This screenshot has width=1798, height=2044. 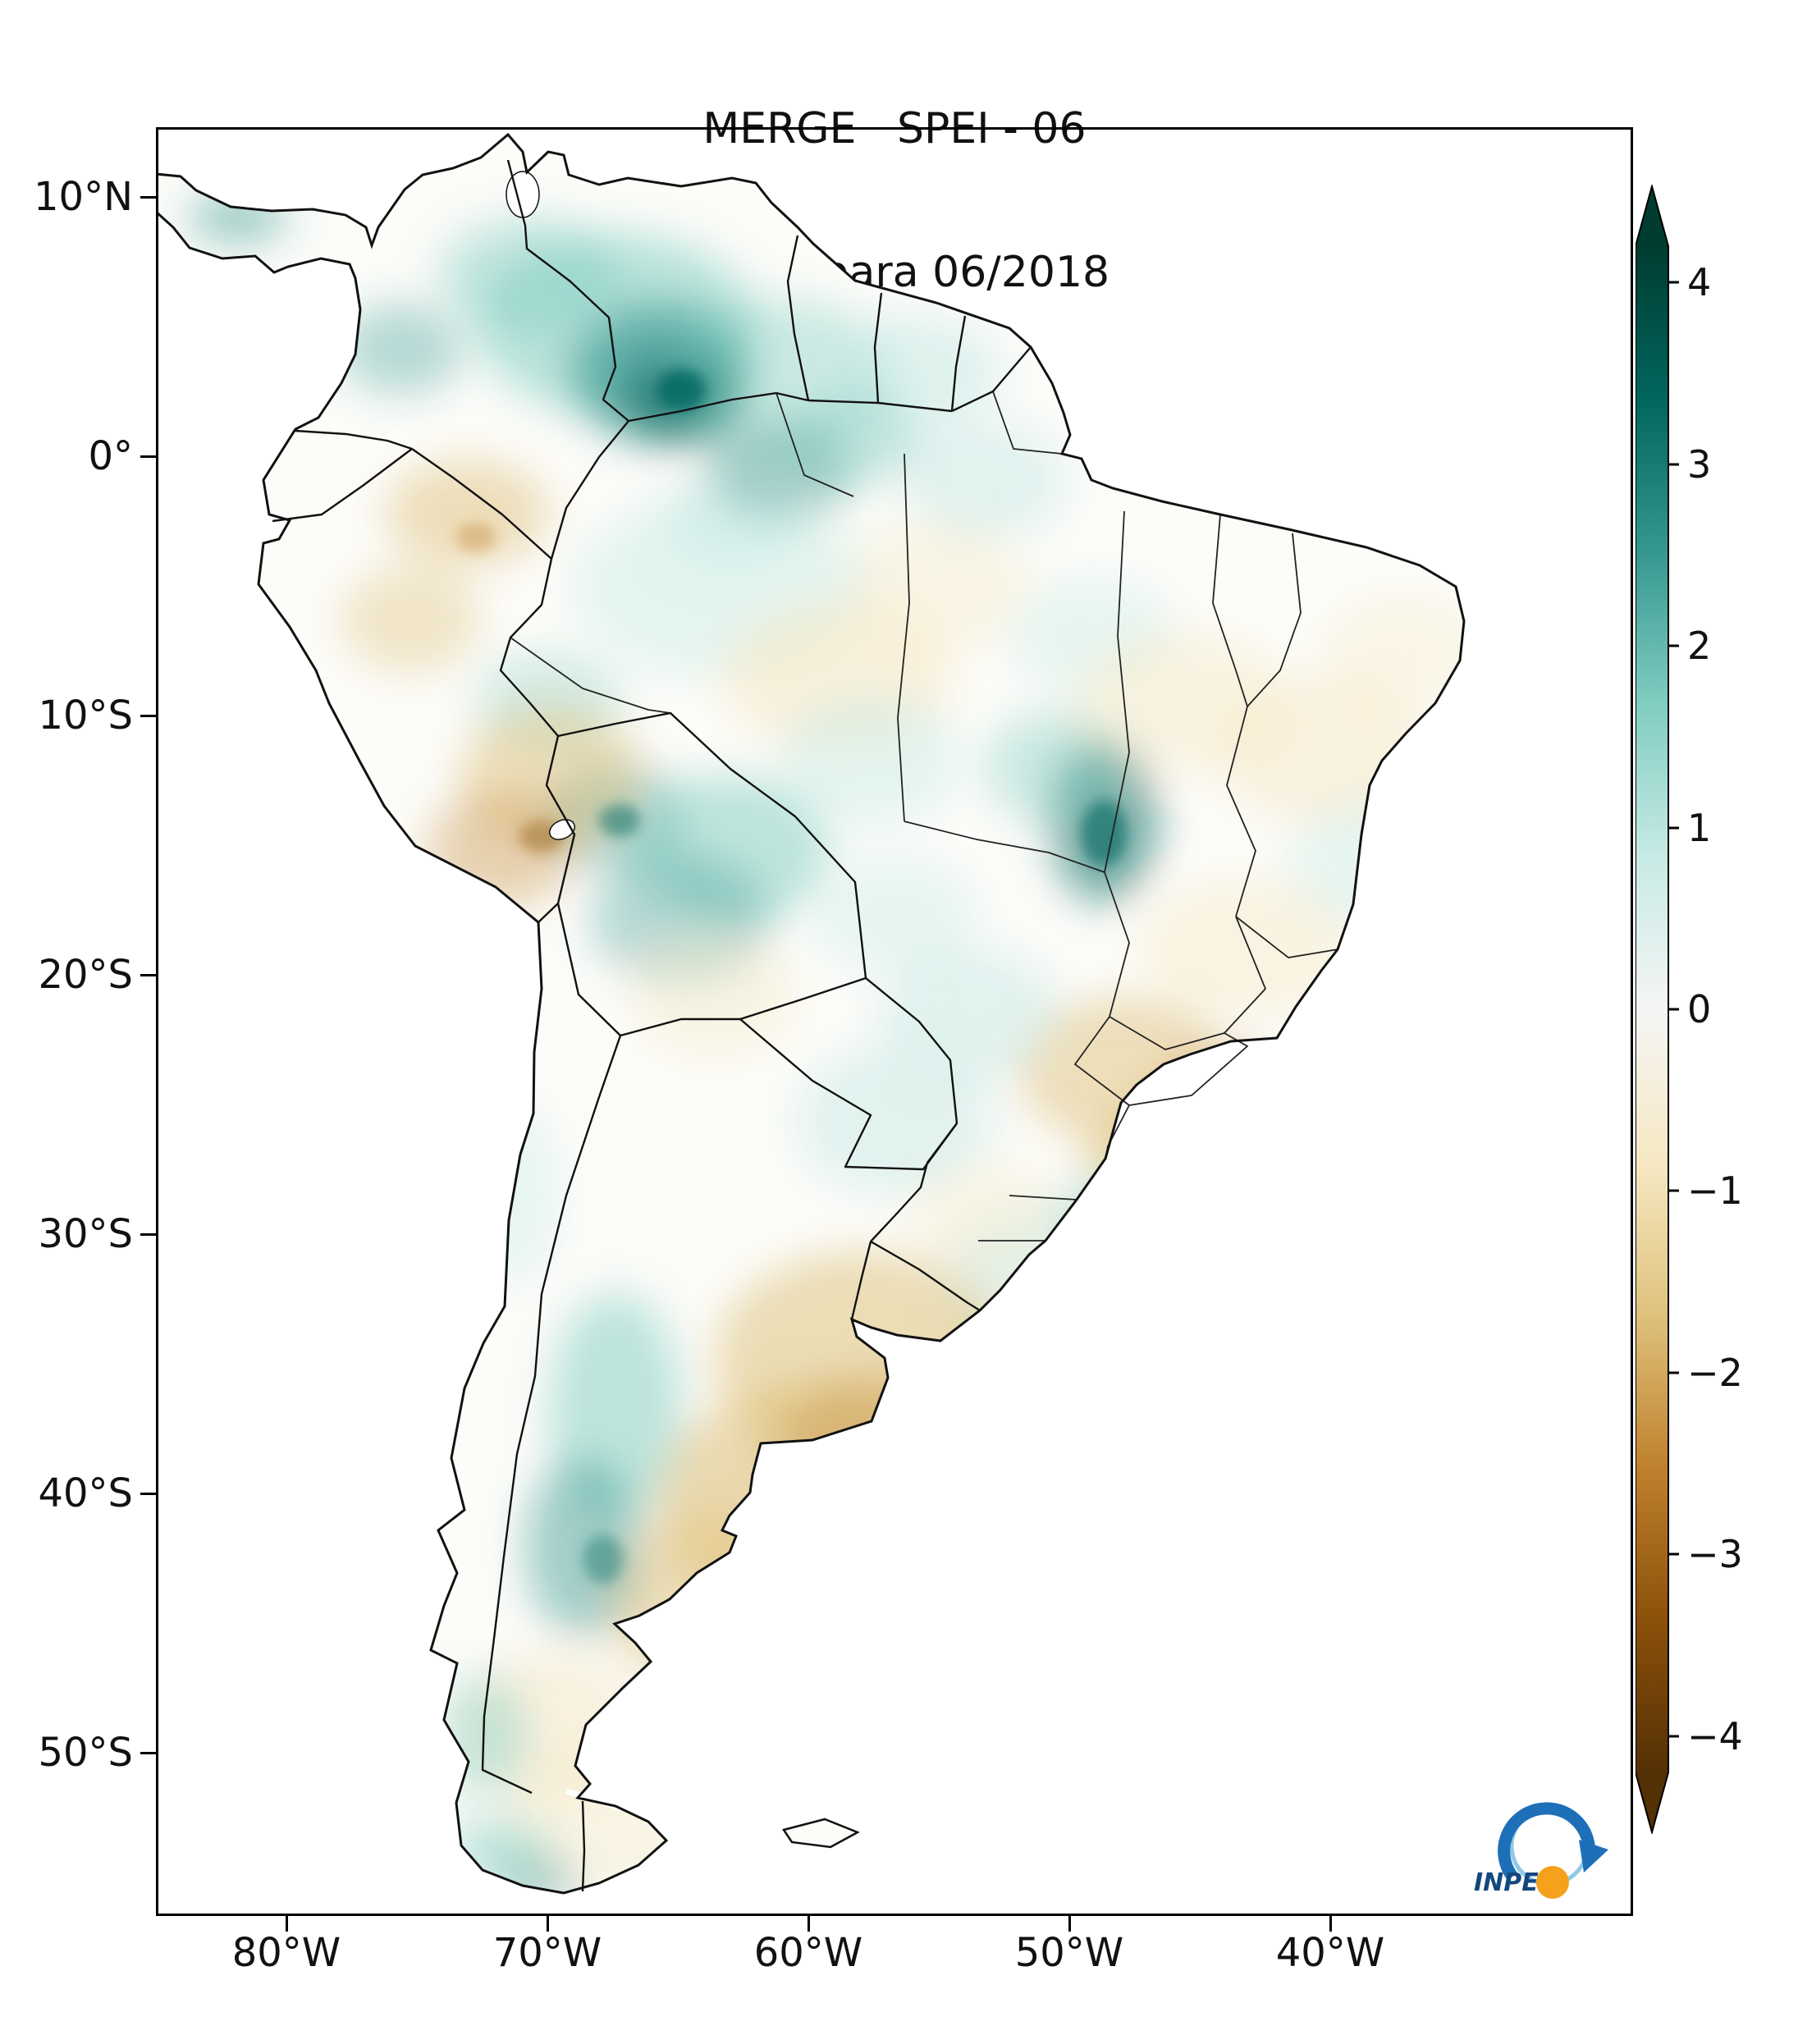 What do you see at coordinates (85, 715) in the screenshot?
I see `y-tick-label: 10°S` at bounding box center [85, 715].